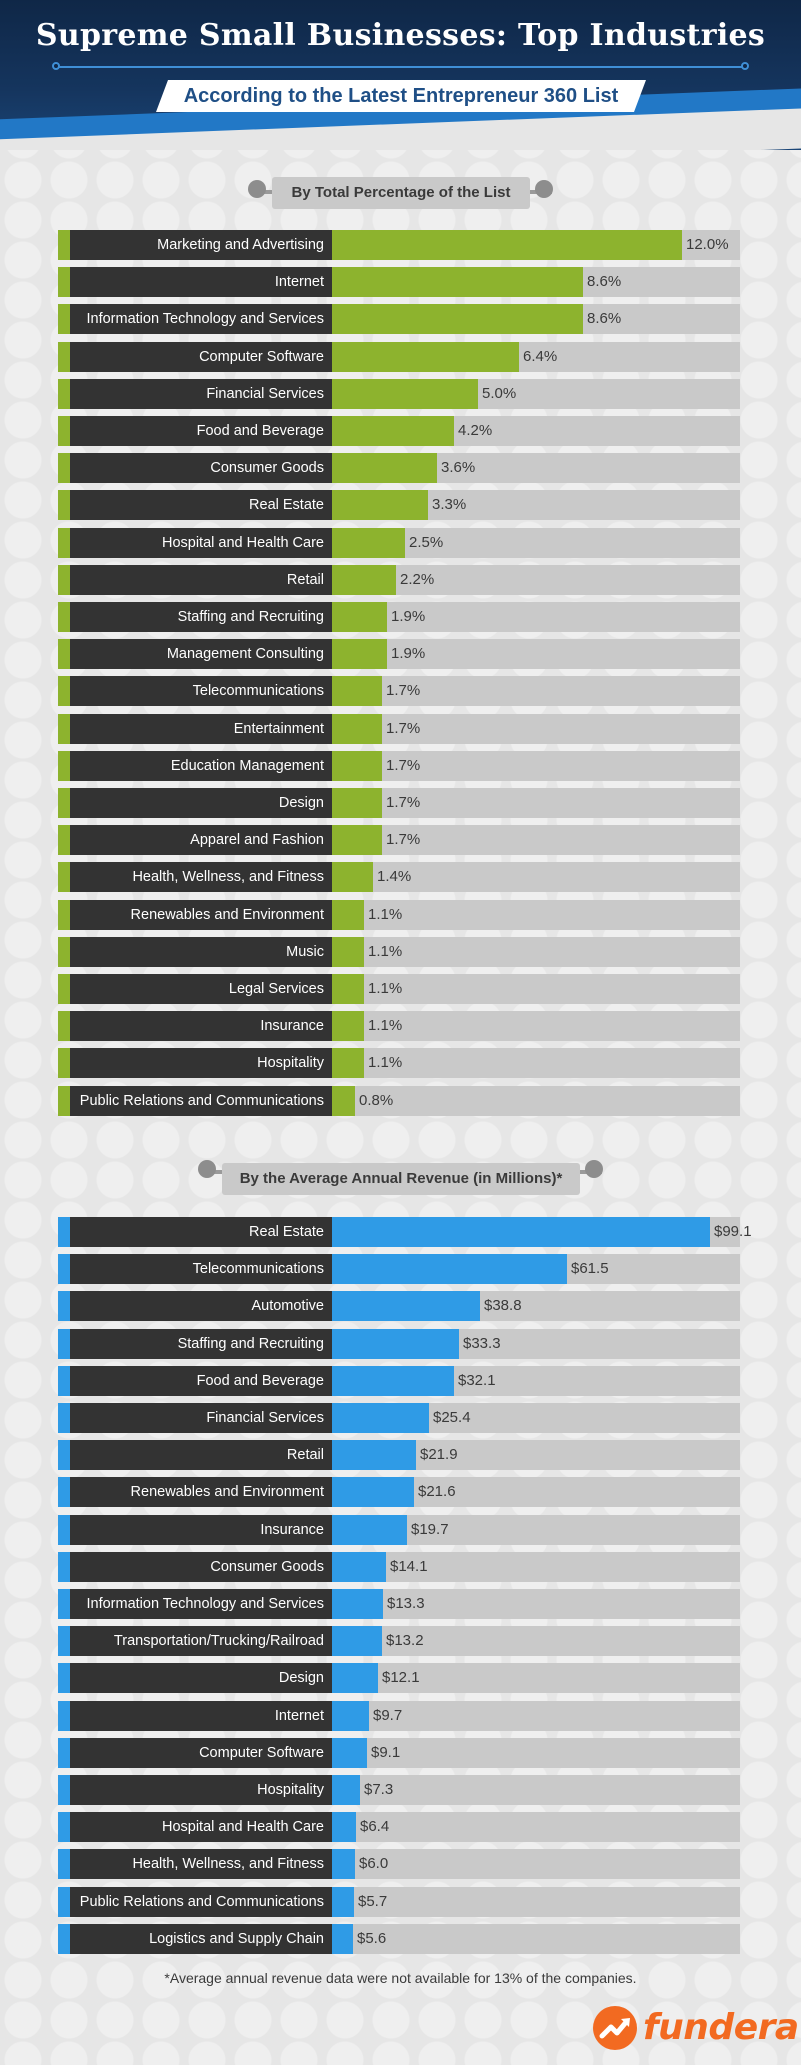  I want to click on bar-value-label: 1.9%, so click(408, 654).